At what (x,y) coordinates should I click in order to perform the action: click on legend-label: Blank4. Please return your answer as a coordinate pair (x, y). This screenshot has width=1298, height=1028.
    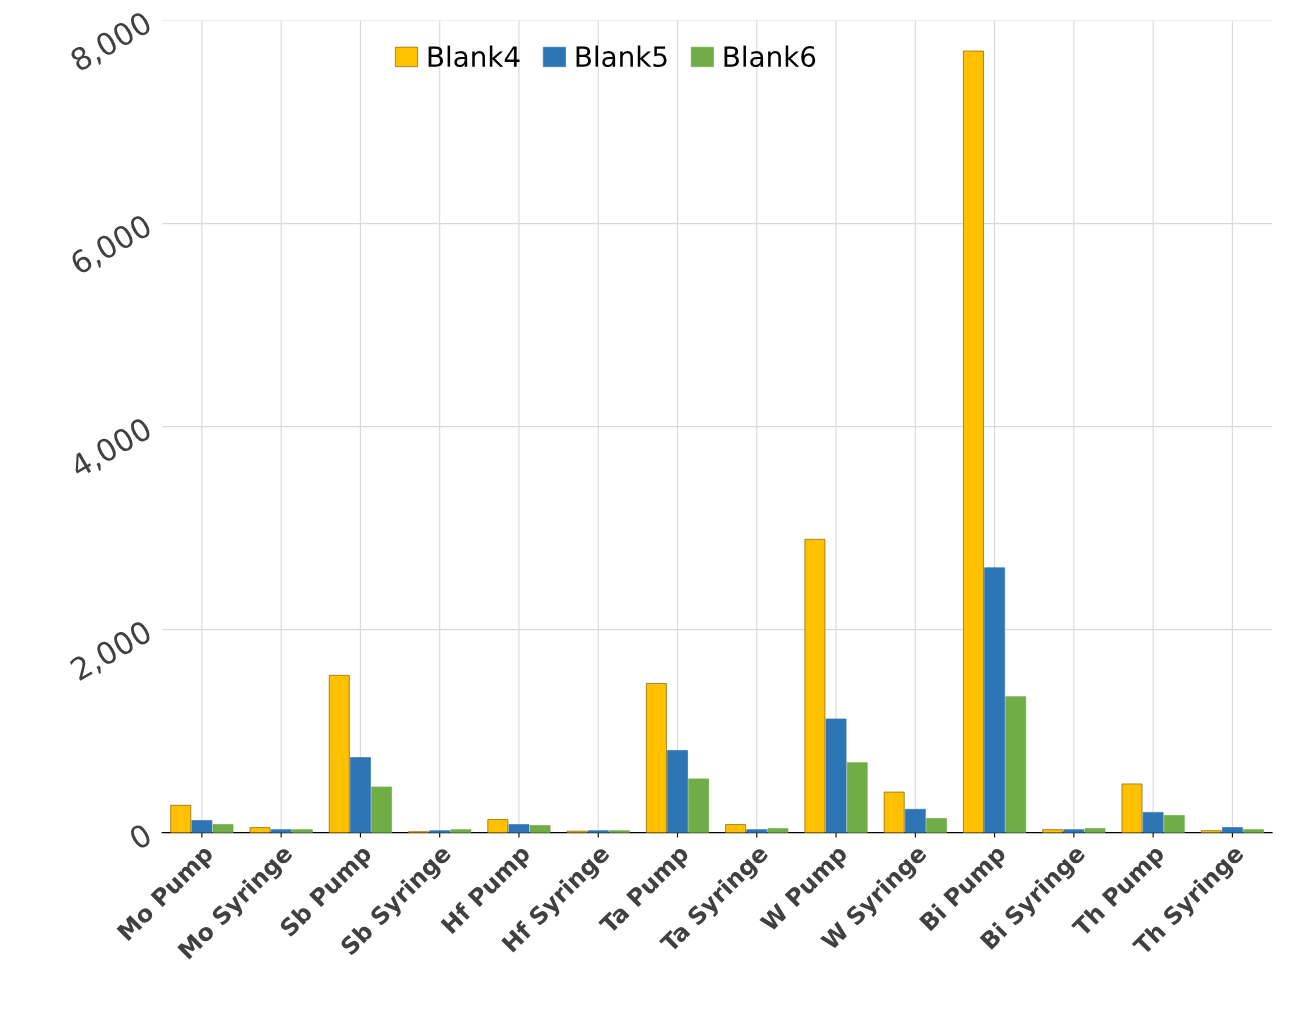
    Looking at the image, I should click on (474, 56).